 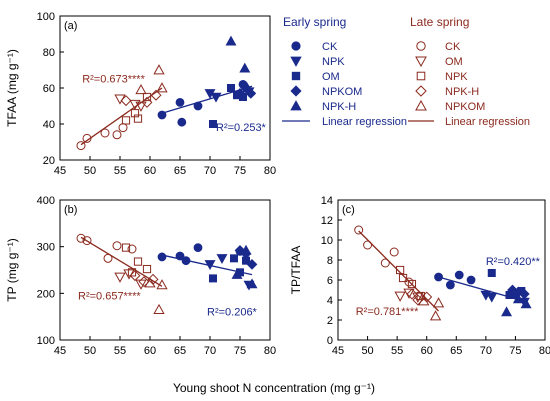 I want to click on legend-label-late: CK, so click(x=453, y=47).